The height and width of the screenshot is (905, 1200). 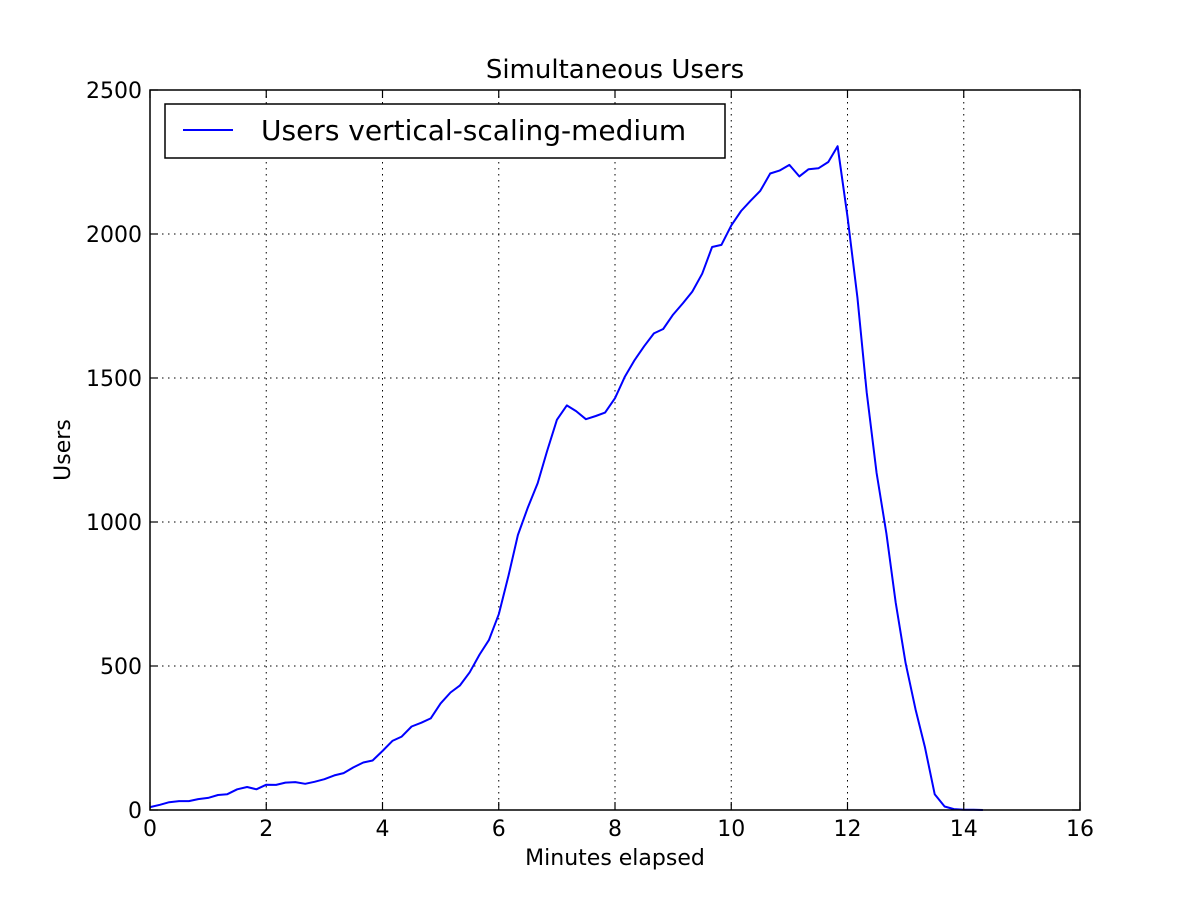 I want to click on x-tick-label: 16, so click(x=1080, y=829).